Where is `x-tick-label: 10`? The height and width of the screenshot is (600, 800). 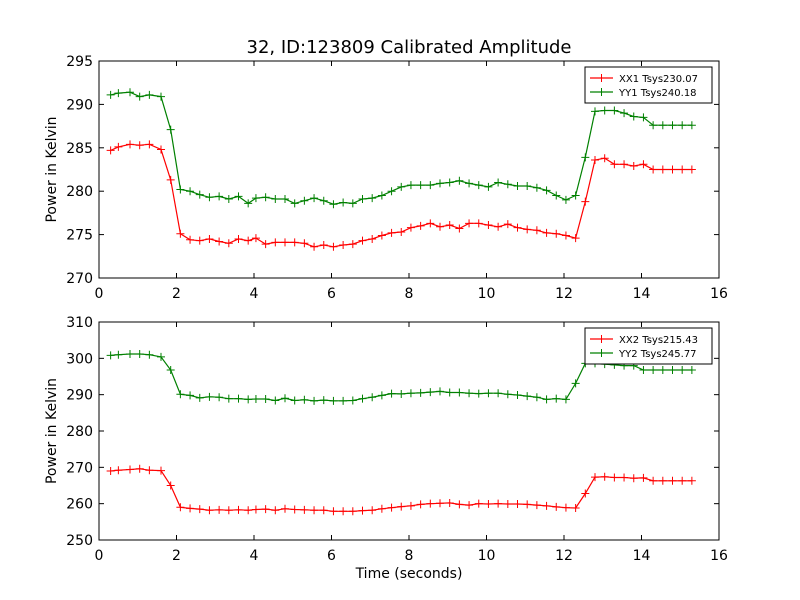
x-tick-label: 10 is located at coordinates (487, 294).